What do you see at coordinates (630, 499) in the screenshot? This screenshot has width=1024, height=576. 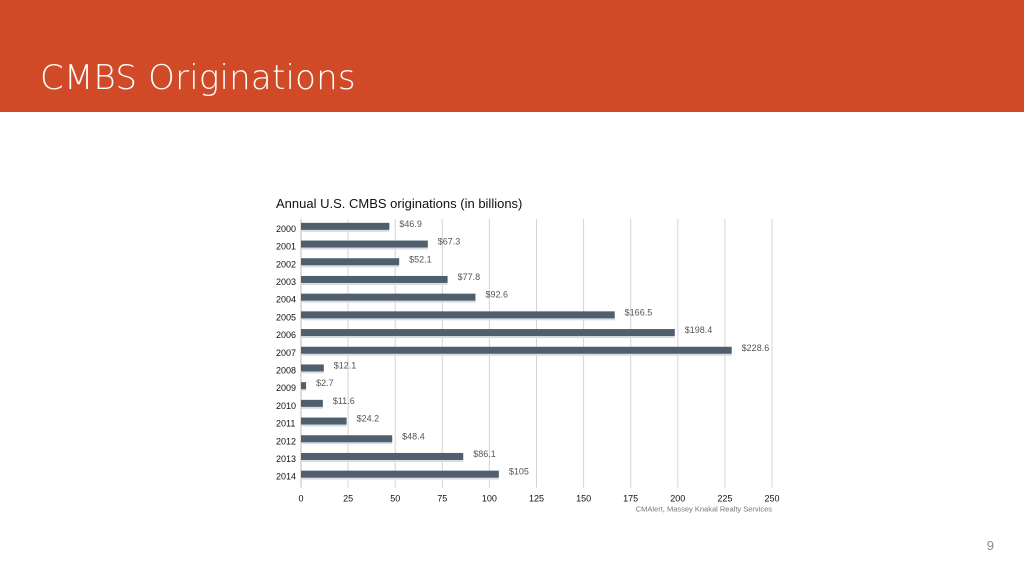 I see `x-tick-label: 175` at bounding box center [630, 499].